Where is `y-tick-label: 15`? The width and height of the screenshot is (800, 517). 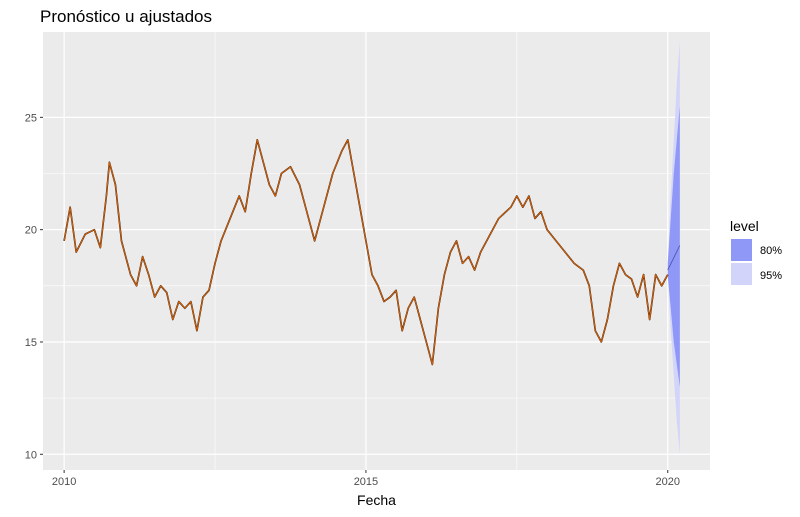 y-tick-label: 15 is located at coordinates (31, 343).